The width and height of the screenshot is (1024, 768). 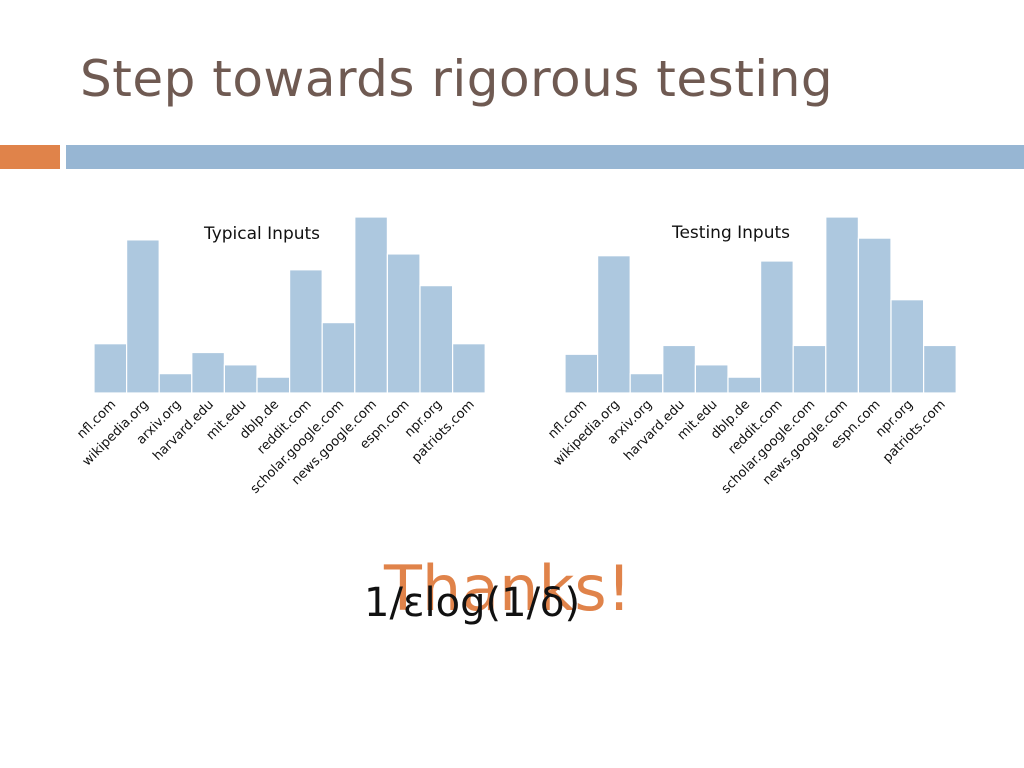 I want to click on slide-title: Step towards rigorous testing, so click(x=457, y=79).